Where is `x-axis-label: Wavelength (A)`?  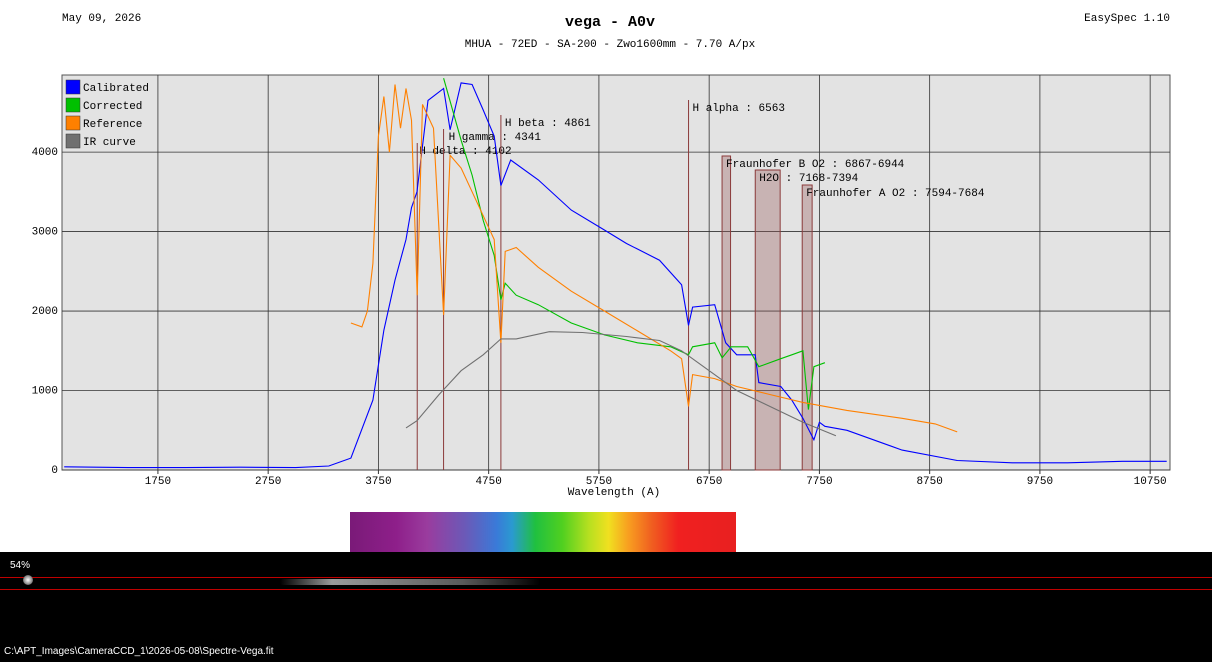
x-axis-label: Wavelength (A) is located at coordinates (614, 493).